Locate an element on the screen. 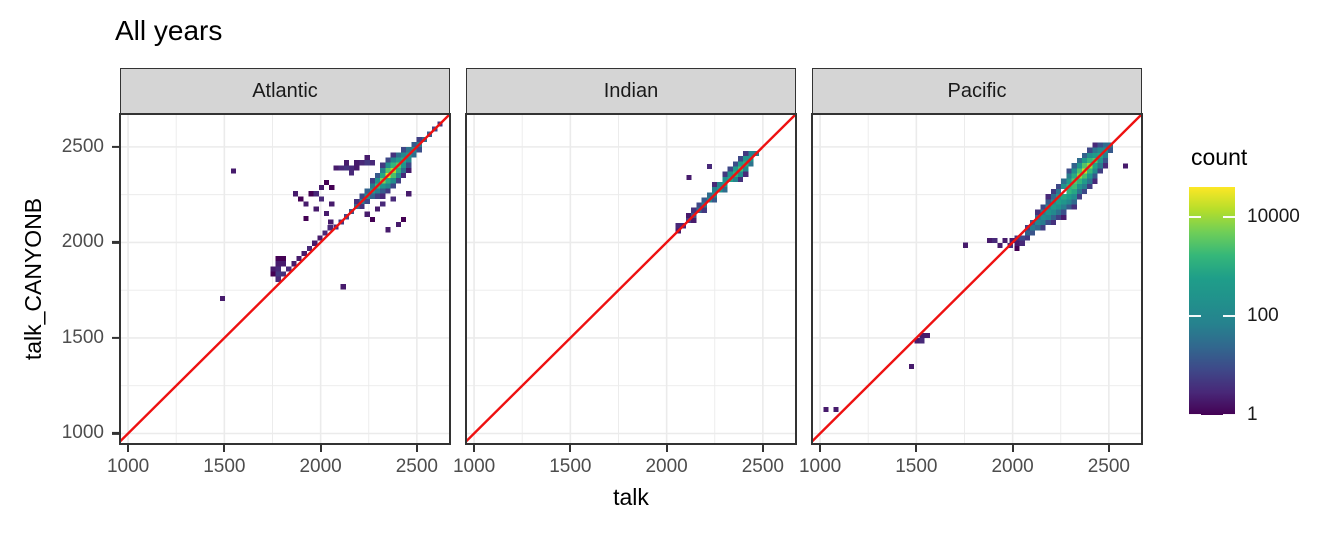 The width and height of the screenshot is (1344, 537). facet-strip-label: Atlantic is located at coordinates (285, 90).